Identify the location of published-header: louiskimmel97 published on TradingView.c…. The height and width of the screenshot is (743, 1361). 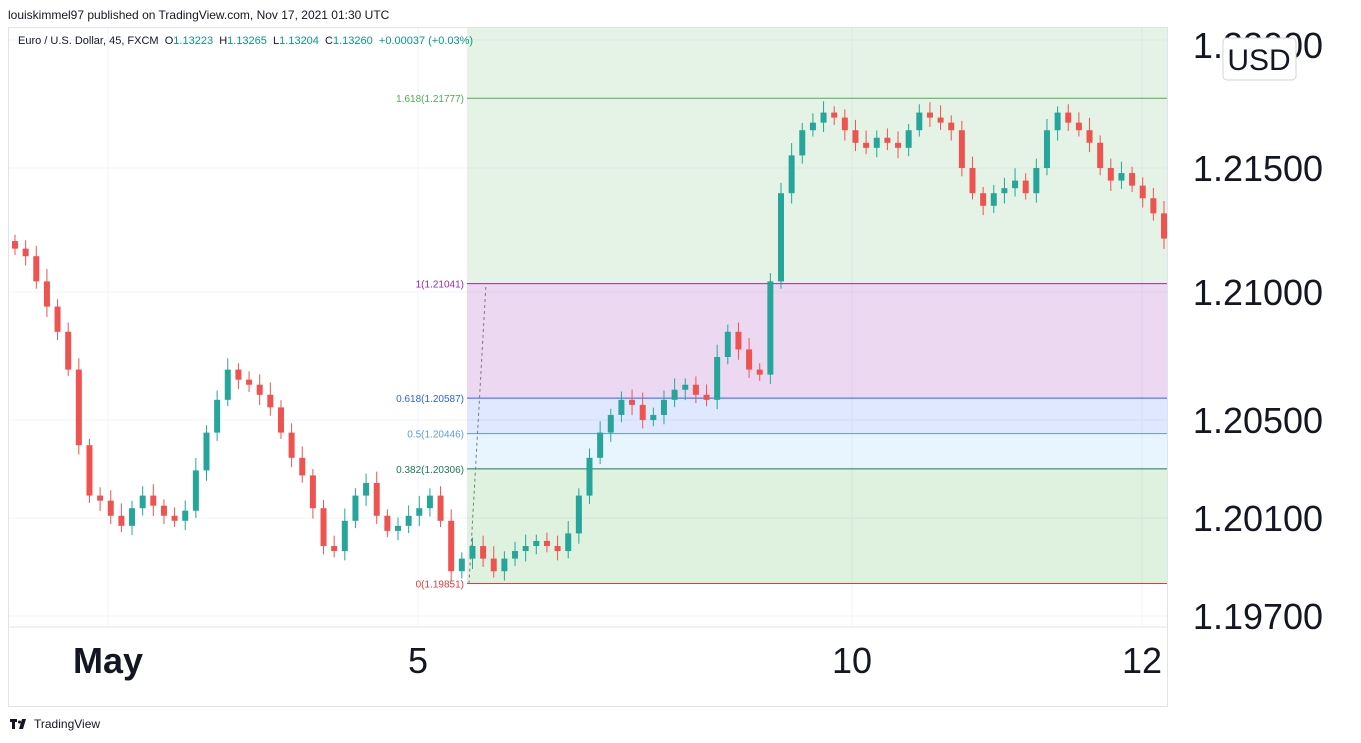
(199, 15).